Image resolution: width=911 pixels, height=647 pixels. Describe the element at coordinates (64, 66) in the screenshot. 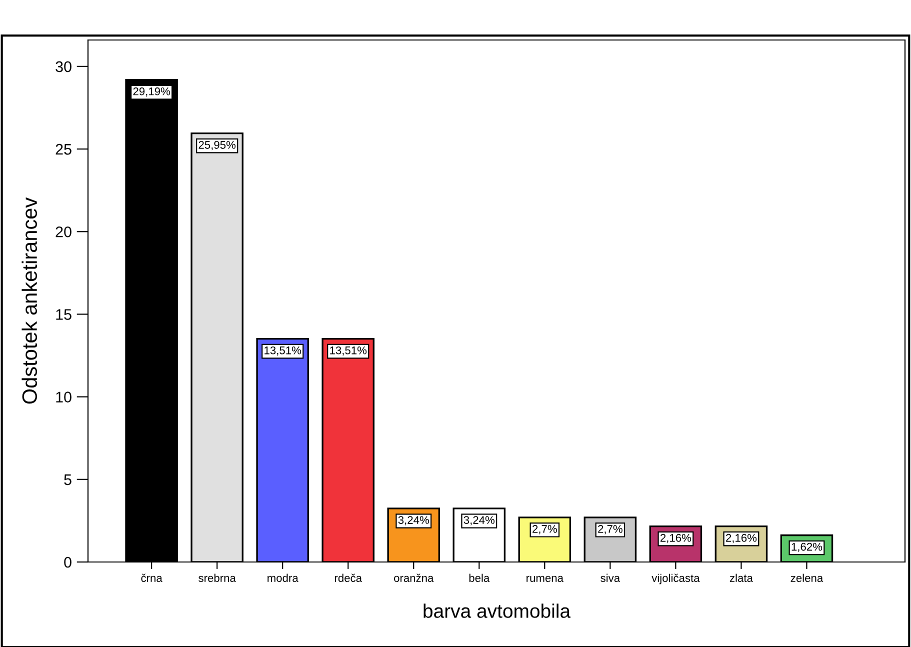

I see `y-tick-label: 30` at that location.